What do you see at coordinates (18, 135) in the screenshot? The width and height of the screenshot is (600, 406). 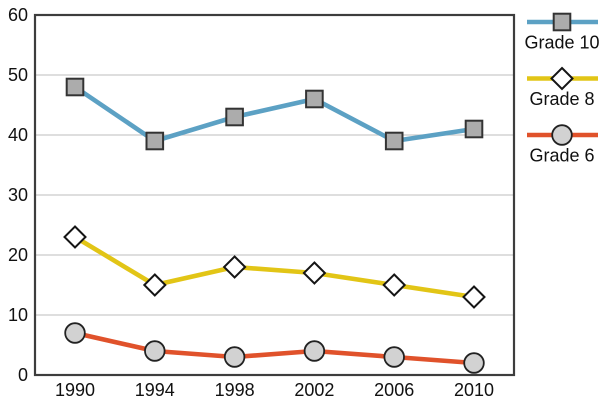 I see `y-axis-tick-label: 40` at bounding box center [18, 135].